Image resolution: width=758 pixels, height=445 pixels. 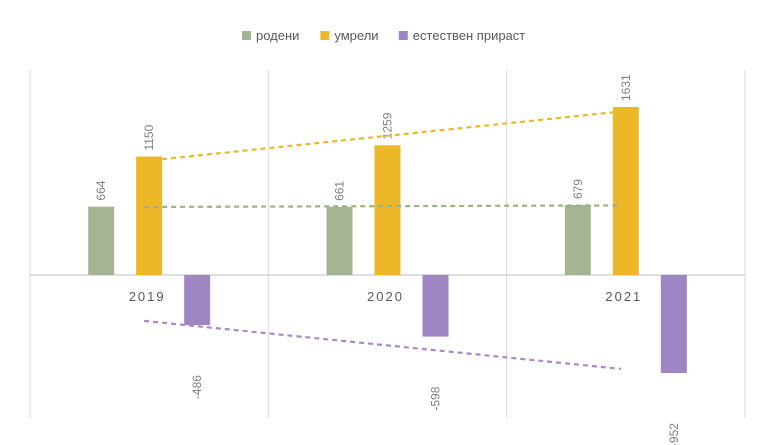 What do you see at coordinates (149, 215) in the screenshot?
I see `bar-умрели-2019` at bounding box center [149, 215].